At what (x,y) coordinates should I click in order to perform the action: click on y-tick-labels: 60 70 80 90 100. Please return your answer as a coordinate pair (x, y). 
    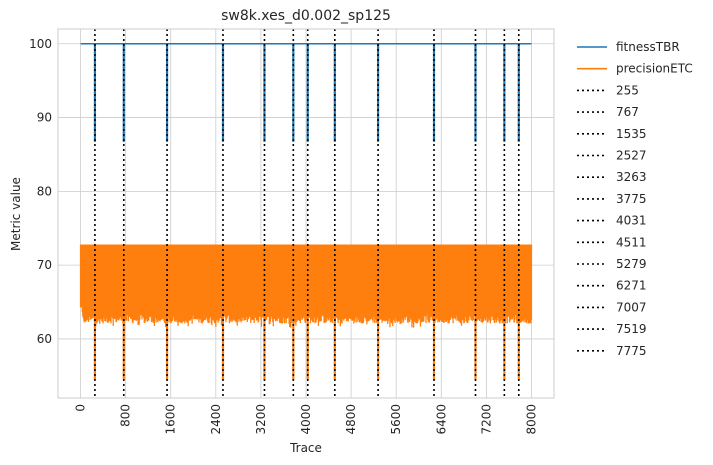
    Looking at the image, I should click on (40, 191).